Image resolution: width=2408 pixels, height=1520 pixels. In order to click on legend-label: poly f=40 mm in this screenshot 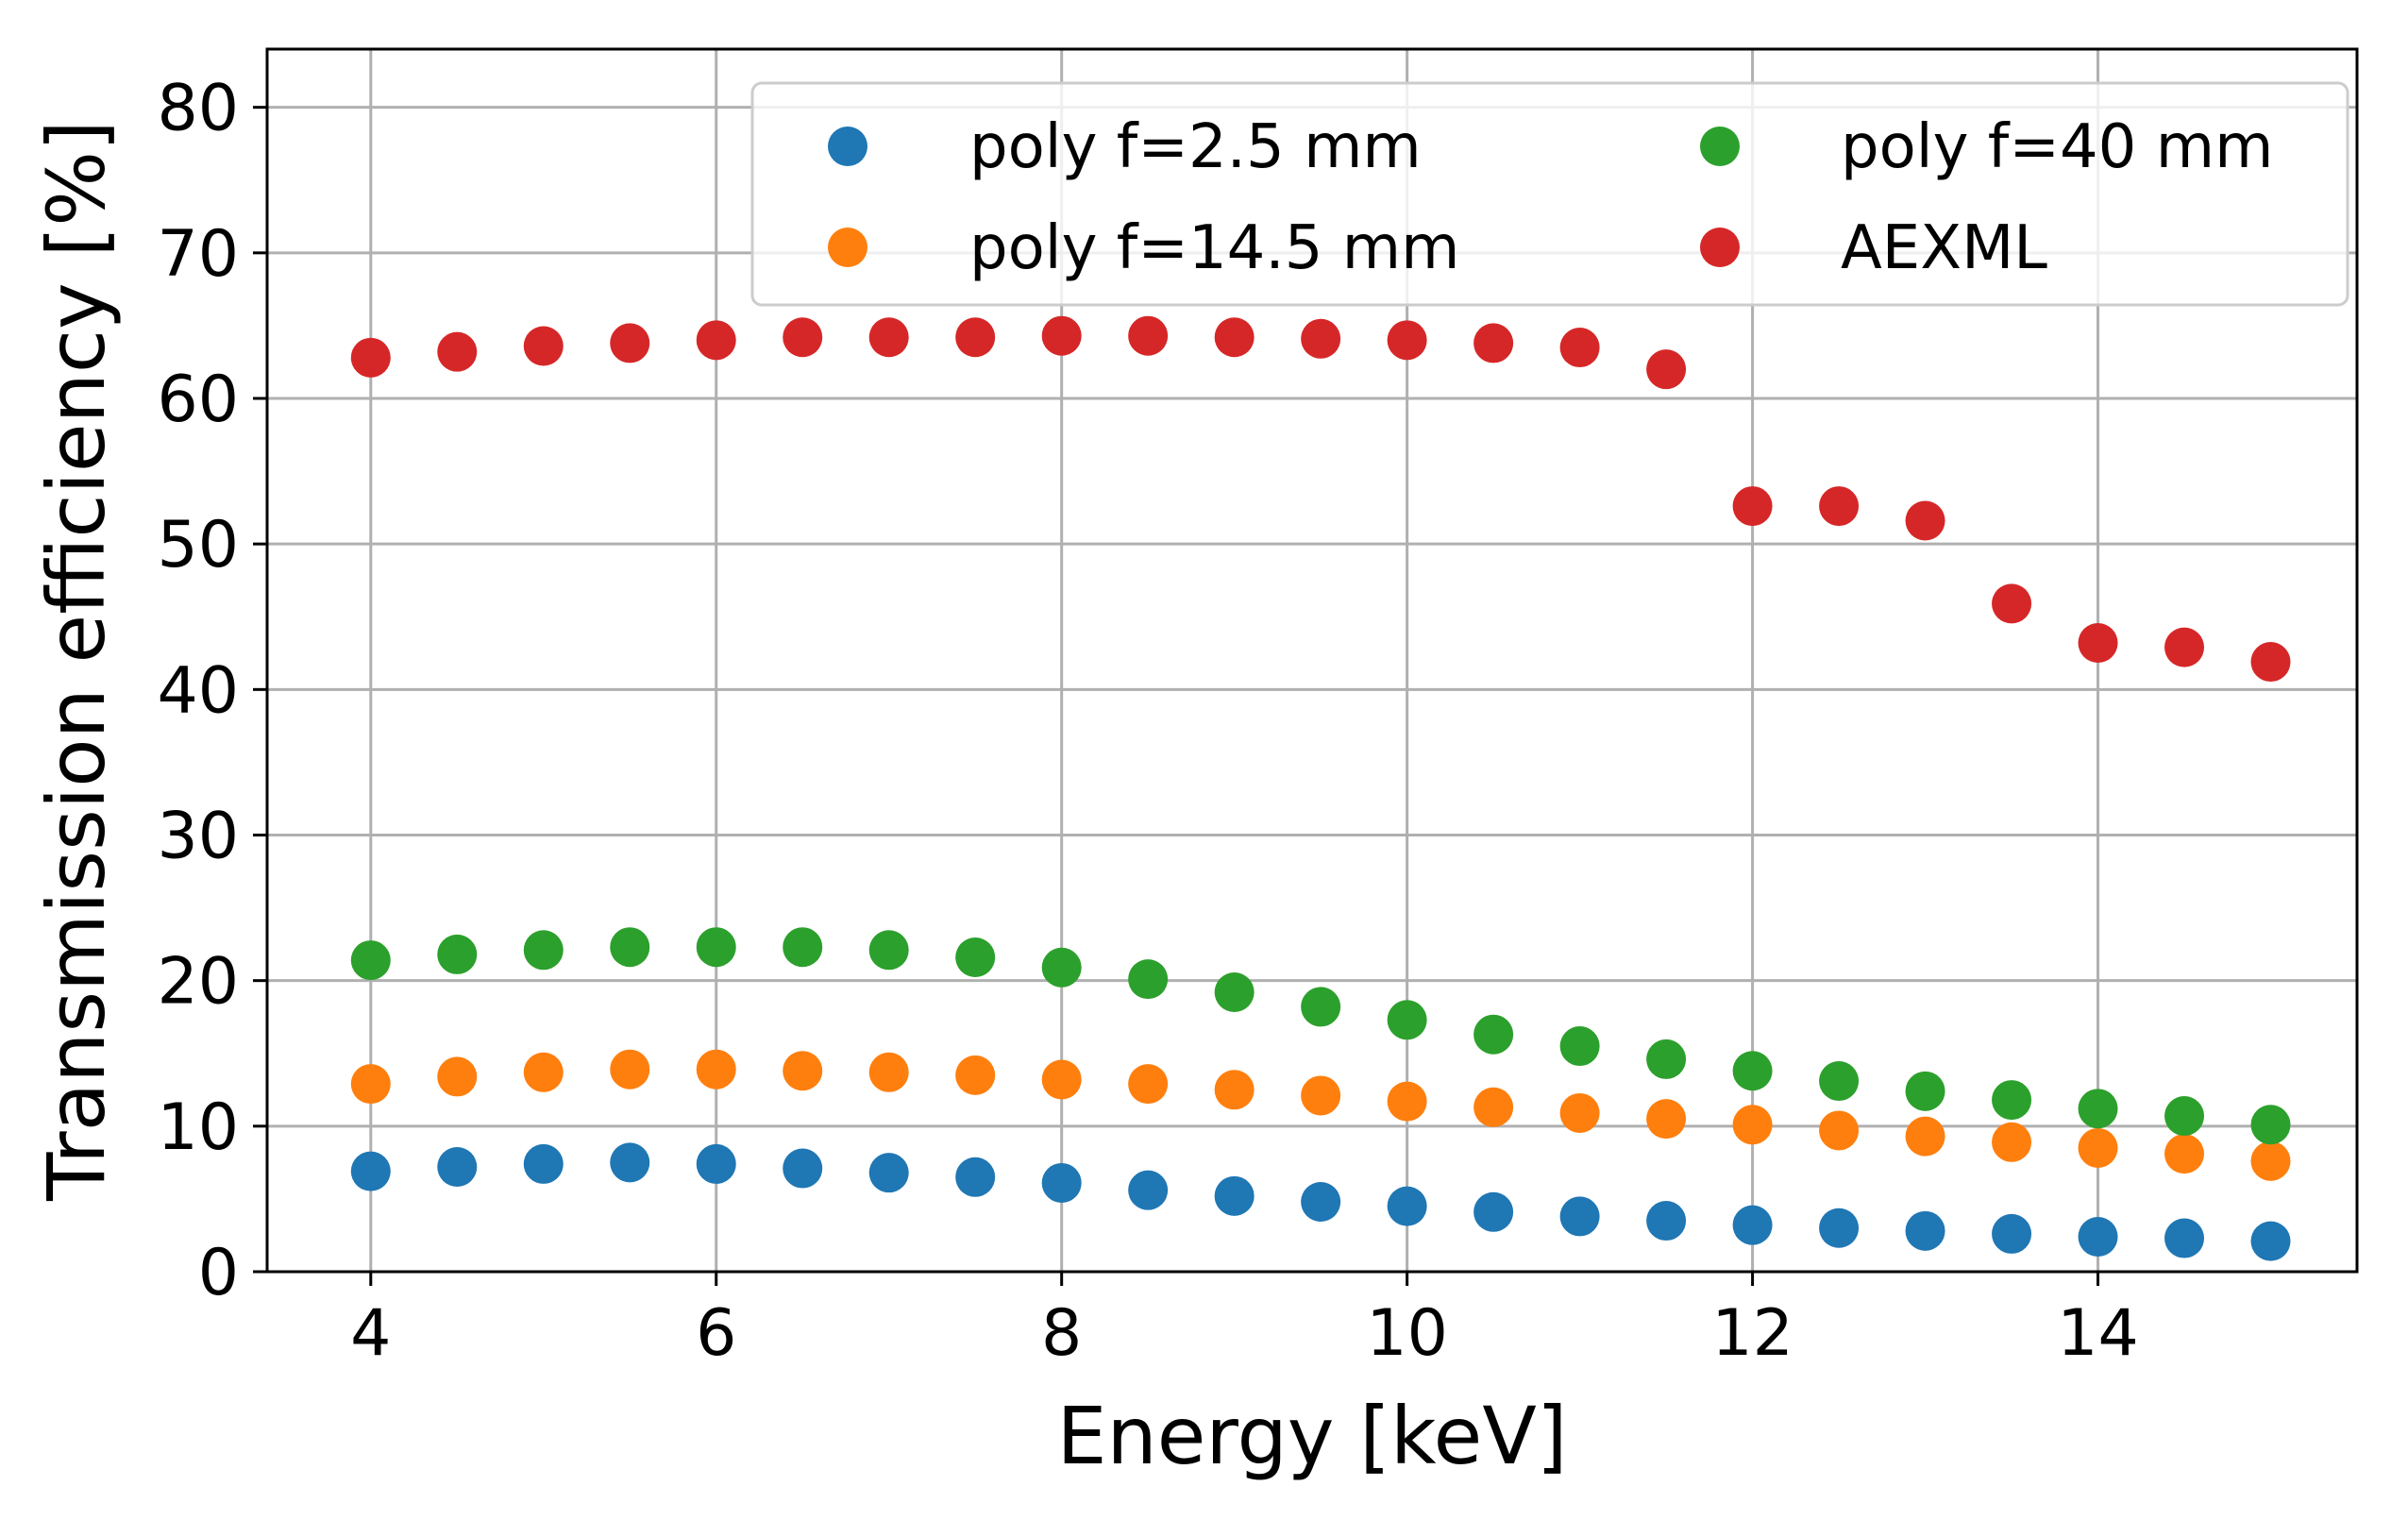, I will do `click(2057, 147)`.